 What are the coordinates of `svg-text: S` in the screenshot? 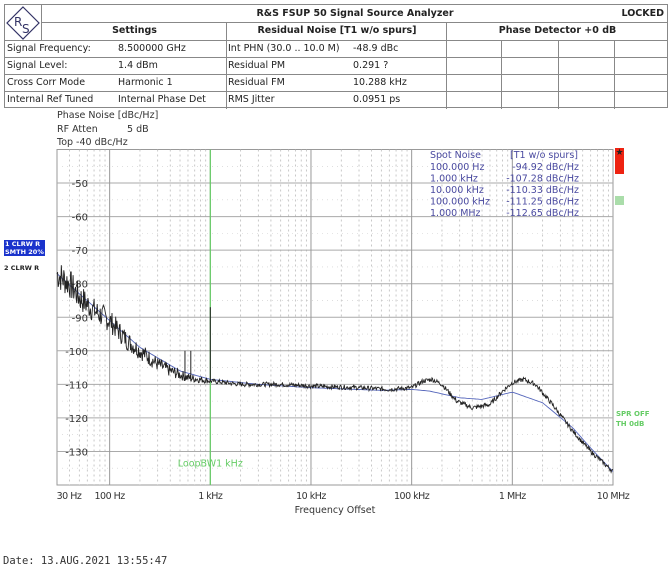 It's located at (26, 29).